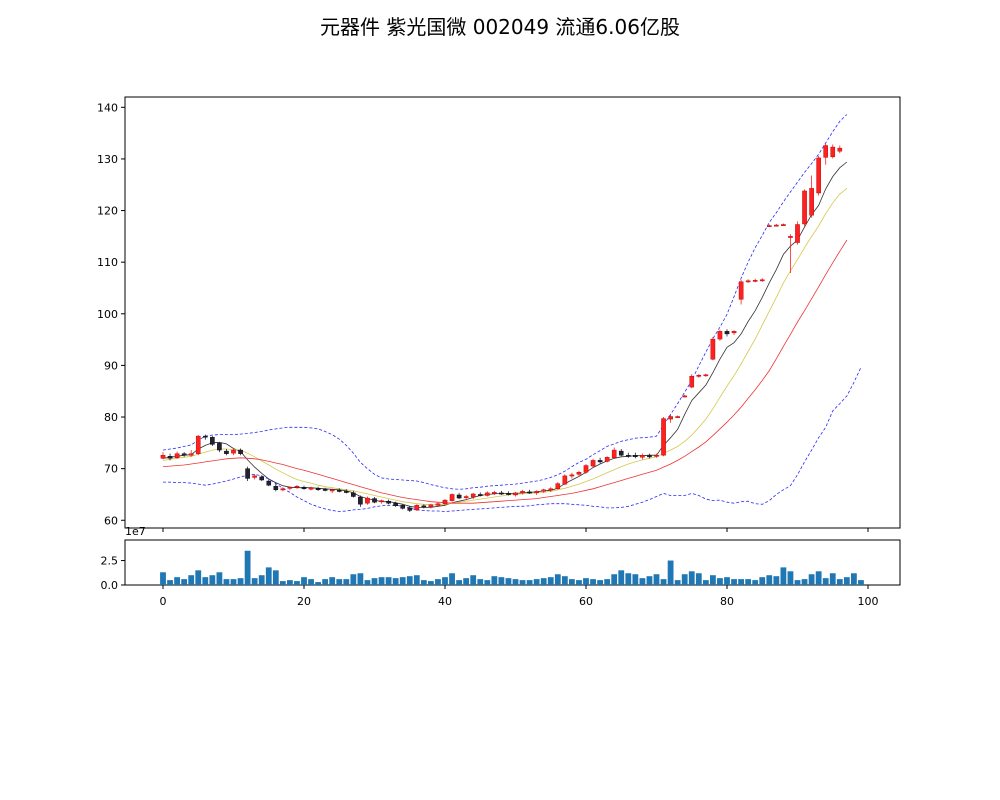 The height and width of the screenshot is (800, 1000). What do you see at coordinates (163, 601) in the screenshot?
I see `x-tick-label: 0` at bounding box center [163, 601].